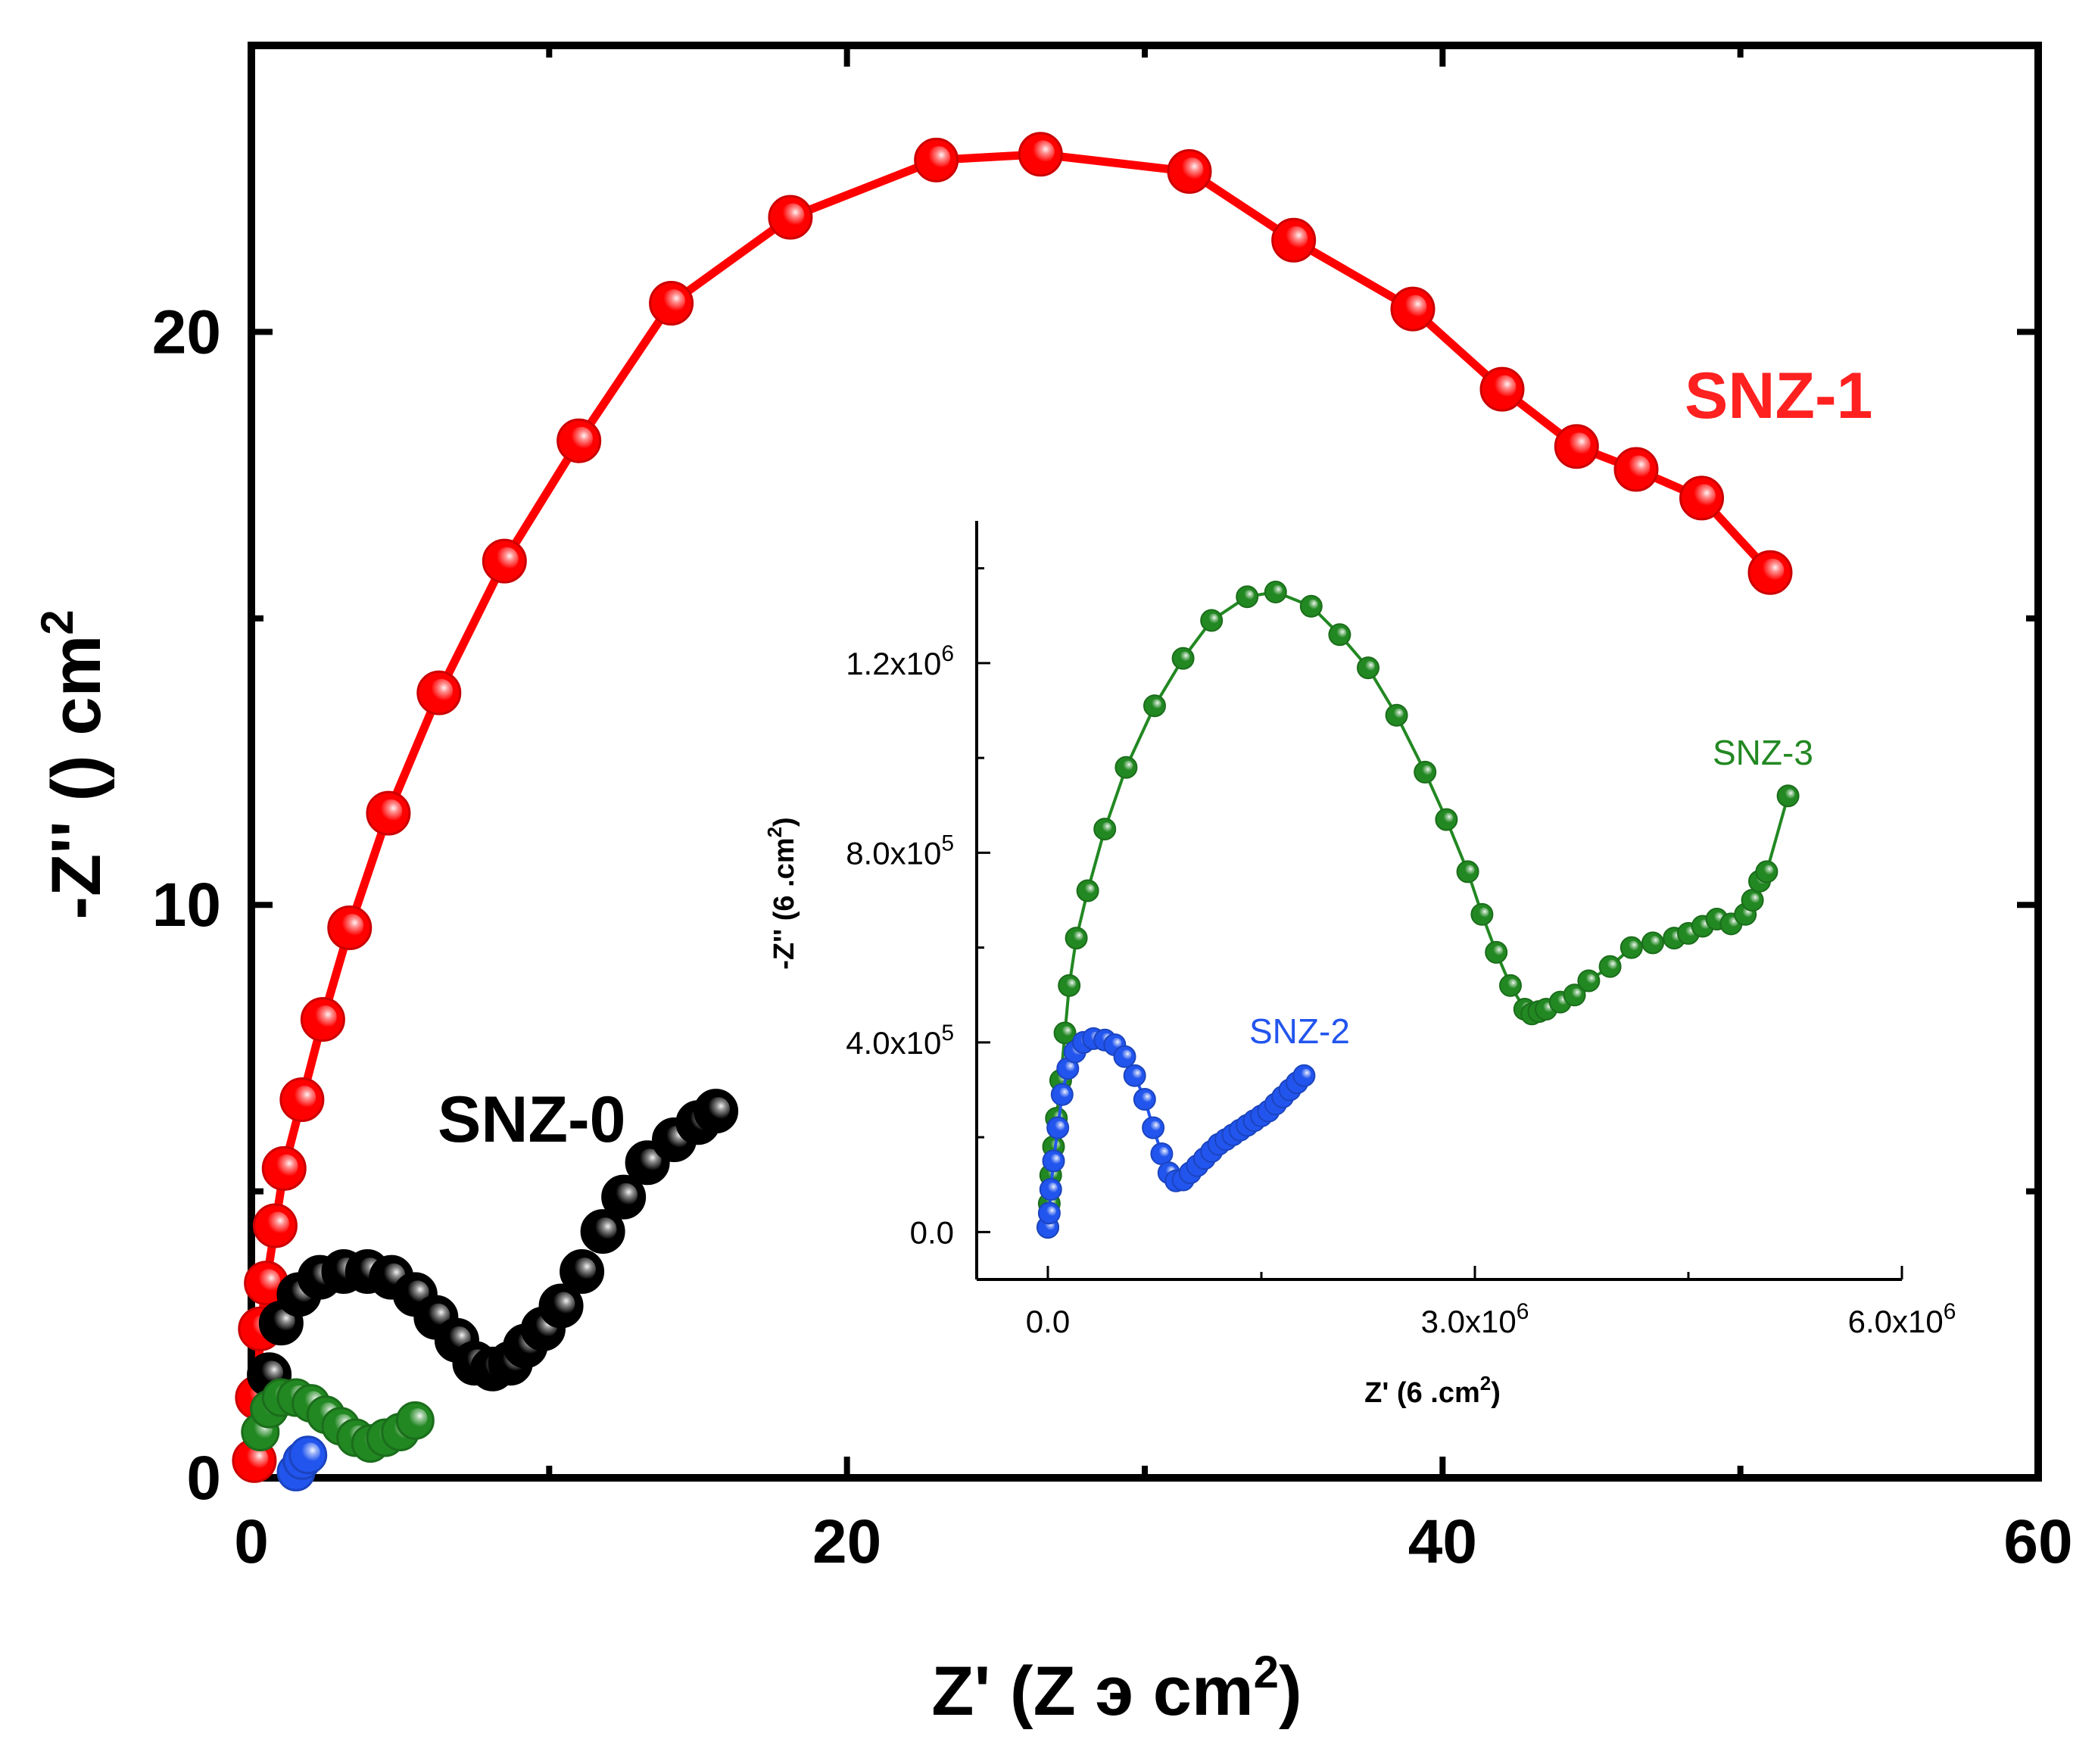  What do you see at coordinates (932, 1232) in the screenshot?
I see `inset-y-tick-label: 0.0` at bounding box center [932, 1232].